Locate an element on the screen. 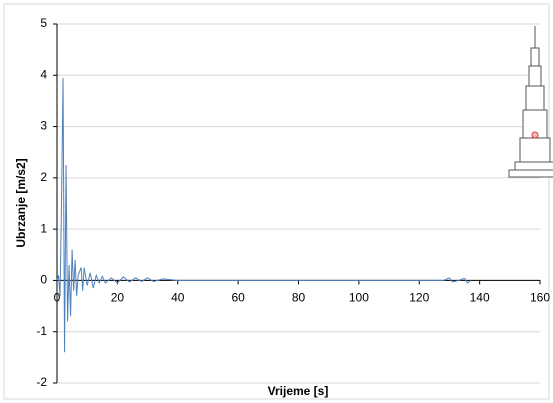  x-tick-label: 160 is located at coordinates (540, 298).